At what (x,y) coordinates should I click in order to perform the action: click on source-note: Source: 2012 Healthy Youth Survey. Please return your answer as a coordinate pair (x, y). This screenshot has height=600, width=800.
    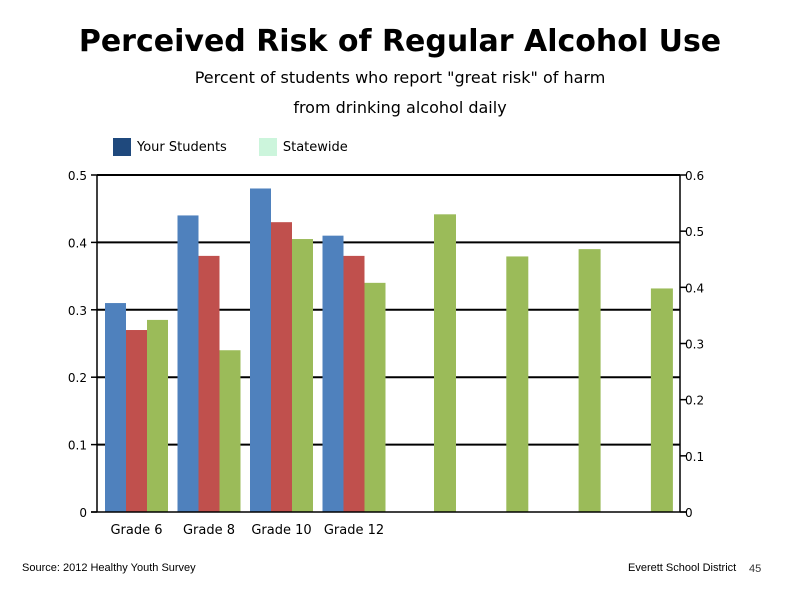
    Looking at the image, I should click on (109, 568).